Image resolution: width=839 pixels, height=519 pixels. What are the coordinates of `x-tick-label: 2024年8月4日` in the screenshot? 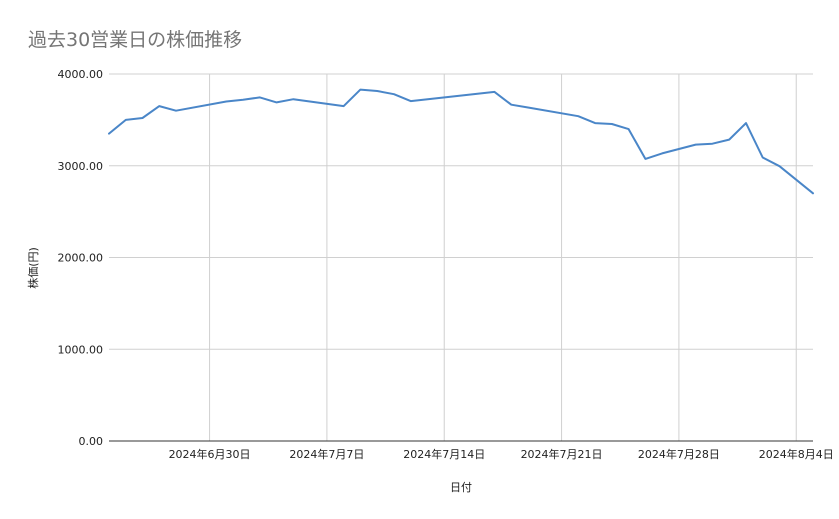 It's located at (796, 454).